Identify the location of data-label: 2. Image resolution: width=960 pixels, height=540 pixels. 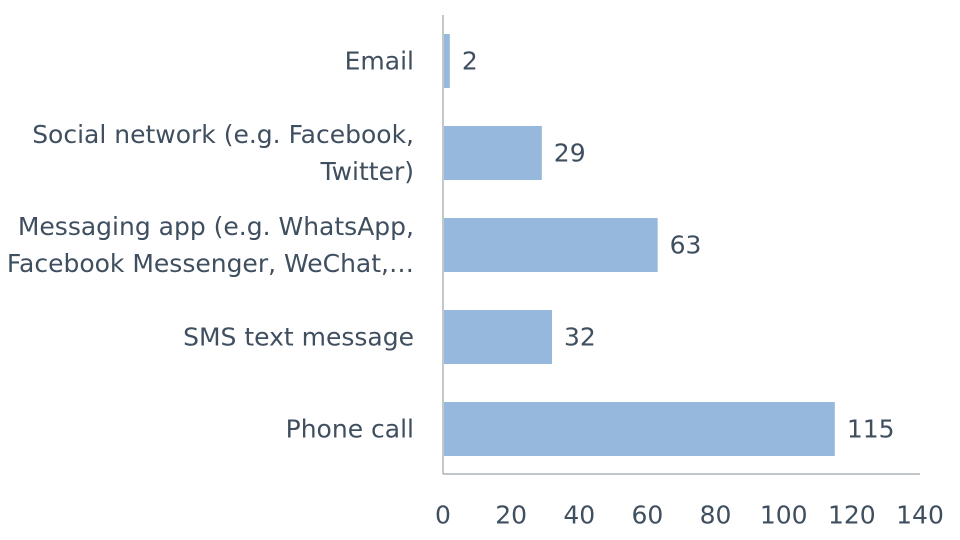
(470, 61).